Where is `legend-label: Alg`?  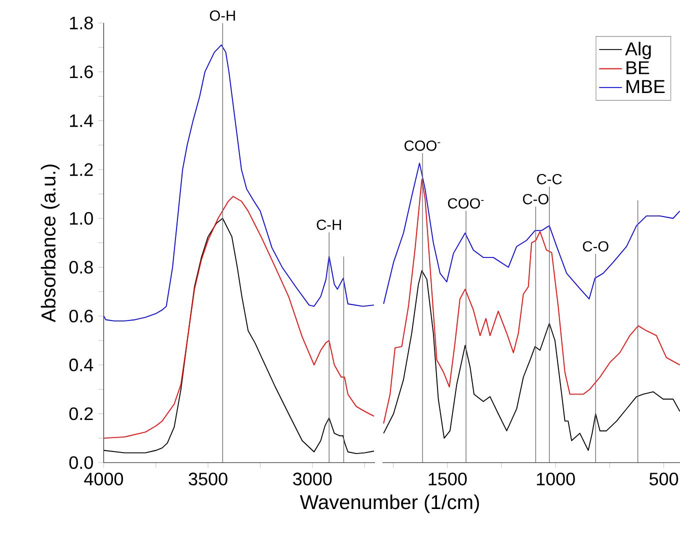
legend-label: Alg is located at coordinates (638, 51).